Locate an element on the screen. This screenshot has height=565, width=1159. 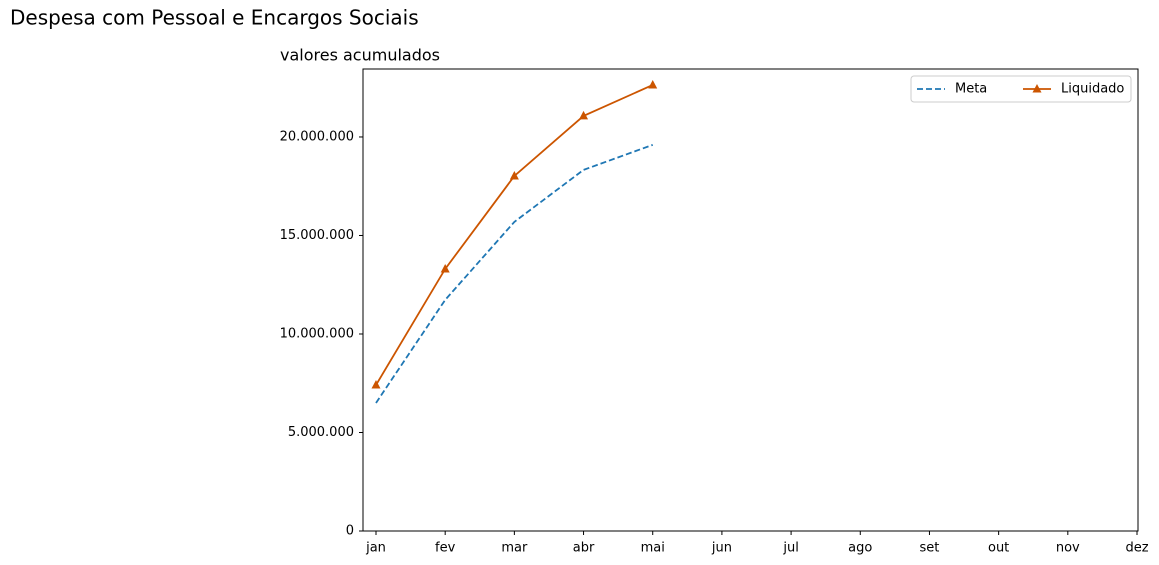
legend-label: Meta is located at coordinates (971, 89).